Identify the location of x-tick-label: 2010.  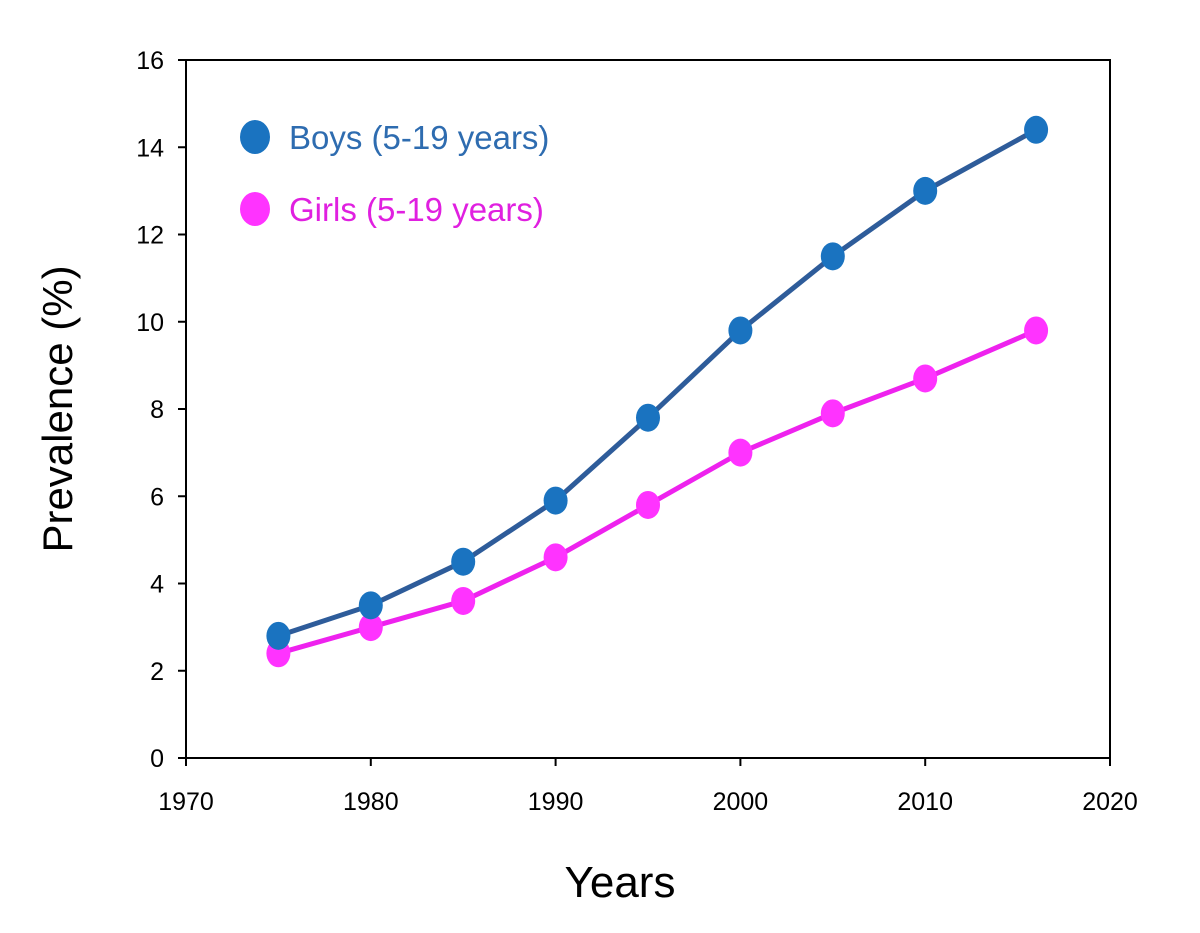
(925, 802).